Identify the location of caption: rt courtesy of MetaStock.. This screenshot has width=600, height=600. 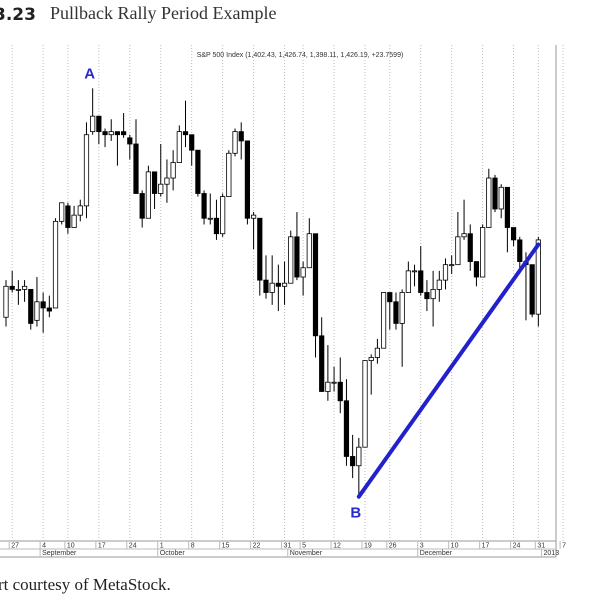
(85, 584).